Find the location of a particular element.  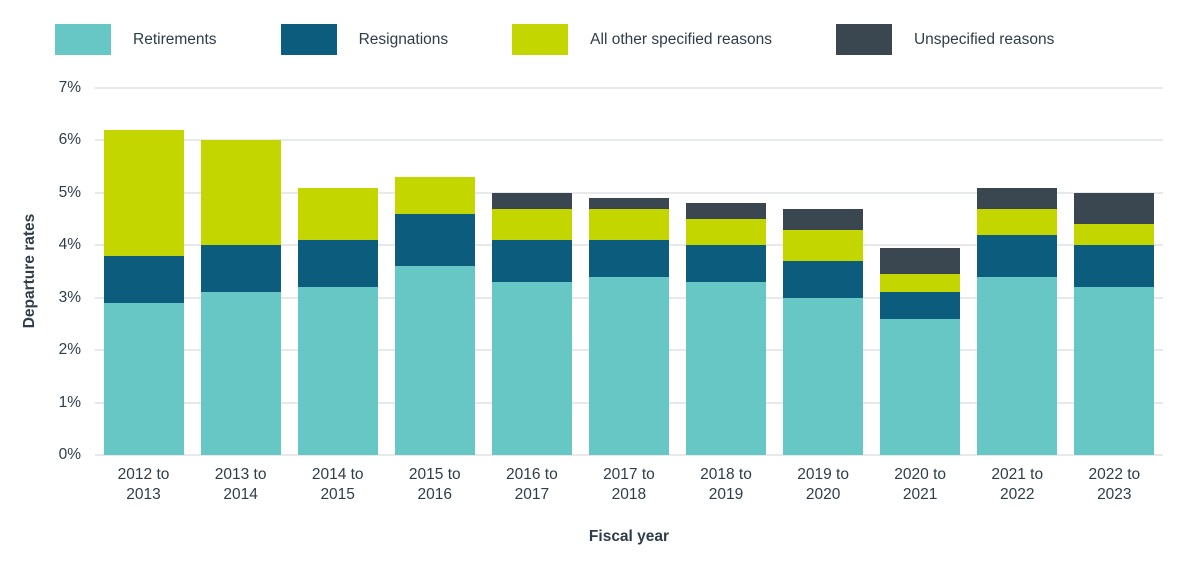

legend-item-0: Retirements is located at coordinates (136, 39).